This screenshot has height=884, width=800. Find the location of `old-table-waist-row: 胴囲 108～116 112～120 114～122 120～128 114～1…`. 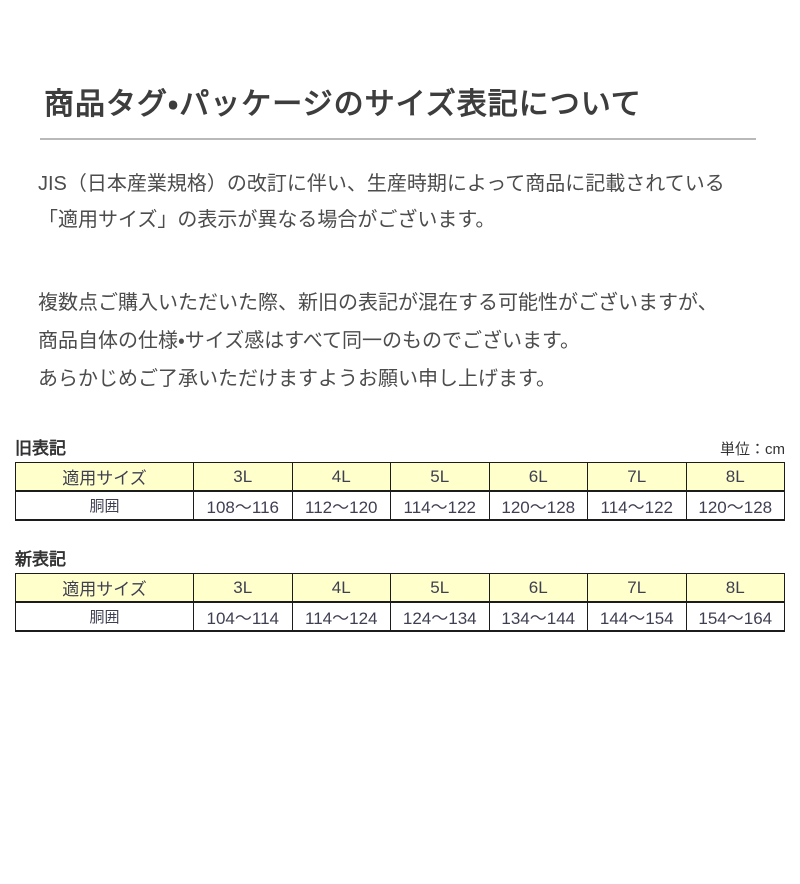

old-table-waist-row: 胴囲 108～116 112～120 114～122 120～128 114～1… is located at coordinates (400, 505).